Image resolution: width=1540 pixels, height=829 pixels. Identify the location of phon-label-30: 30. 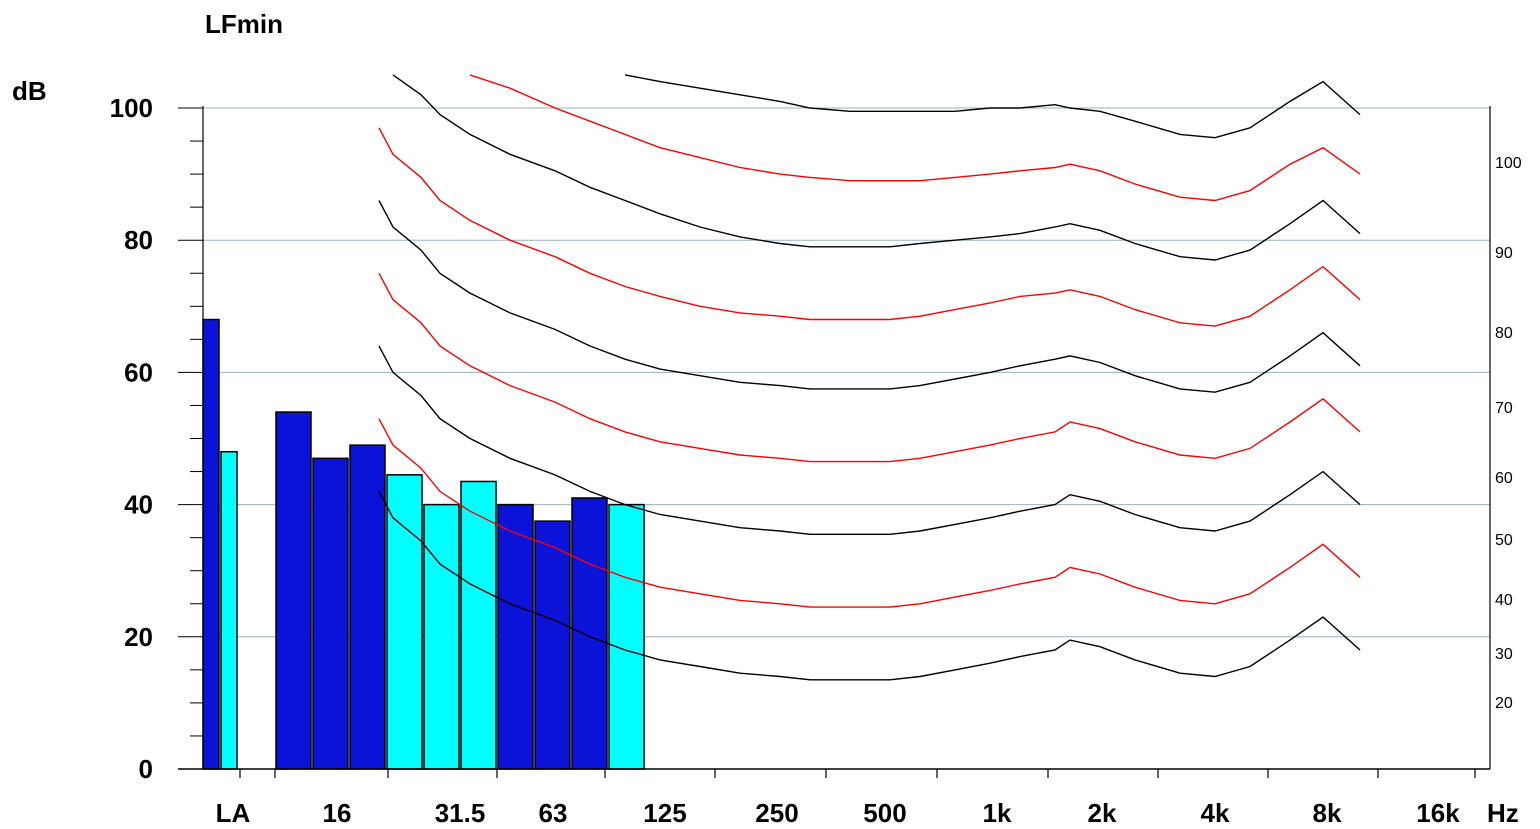
(1504, 654).